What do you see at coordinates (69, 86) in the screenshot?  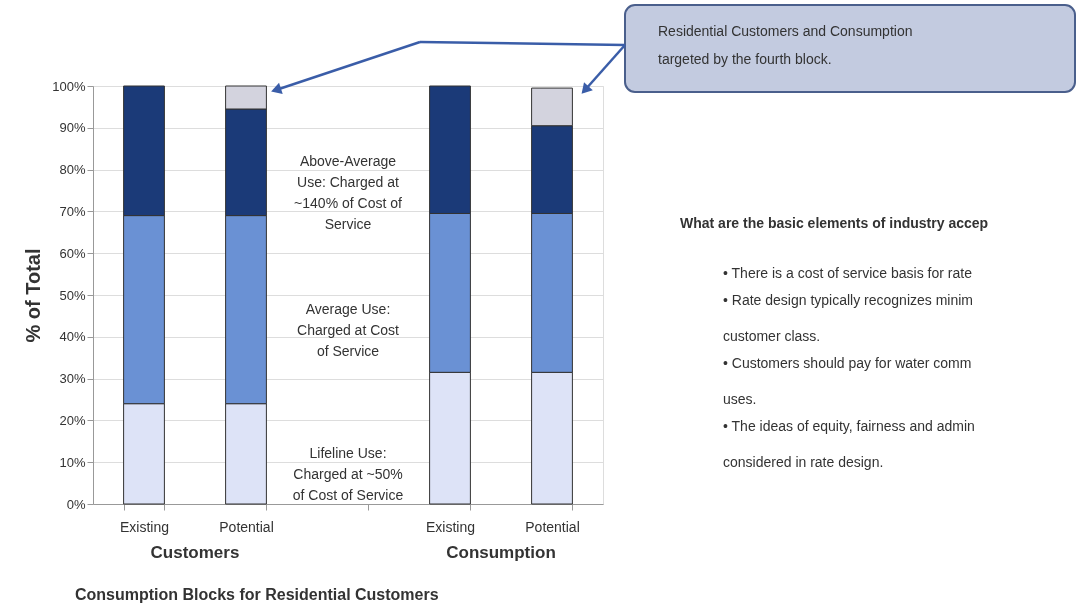 I see `y-tick-label: 100%` at bounding box center [69, 86].